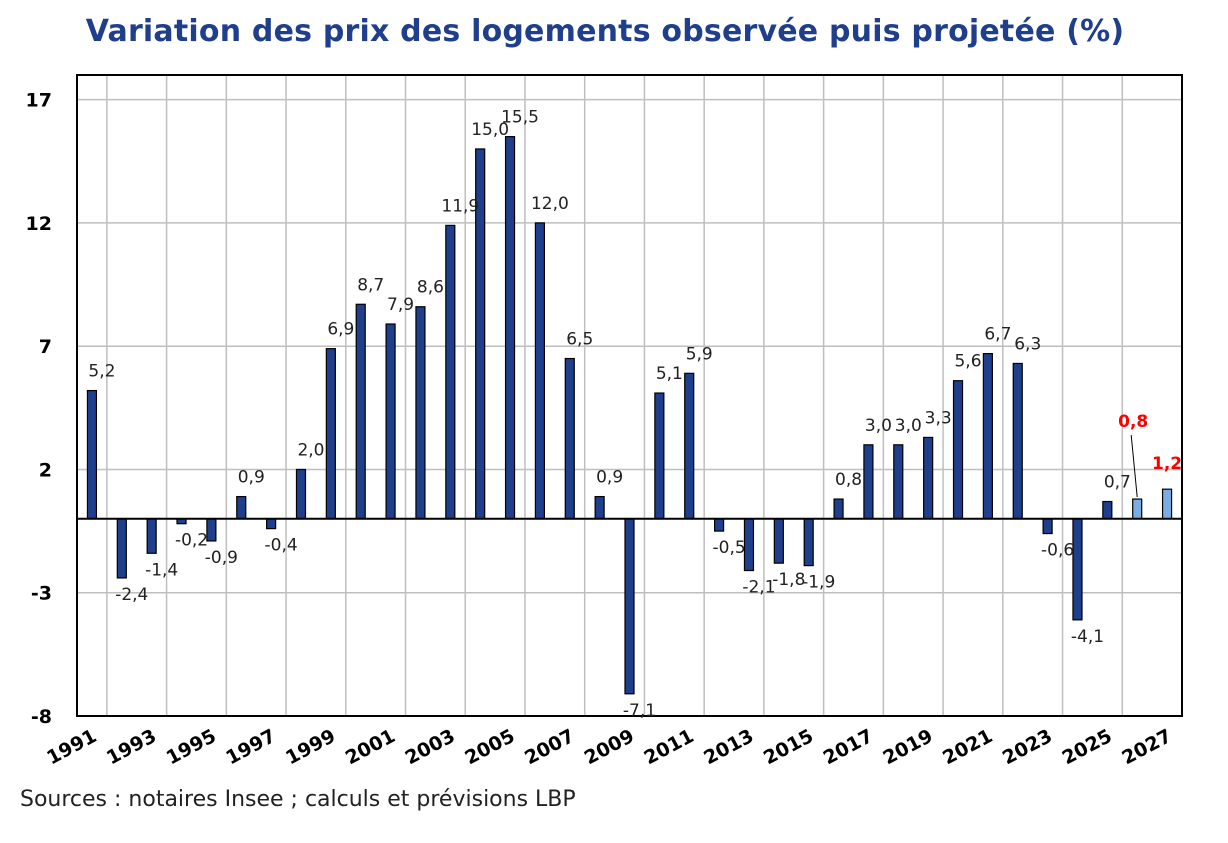  I want to click on data-label: 6,9, so click(340, 330).